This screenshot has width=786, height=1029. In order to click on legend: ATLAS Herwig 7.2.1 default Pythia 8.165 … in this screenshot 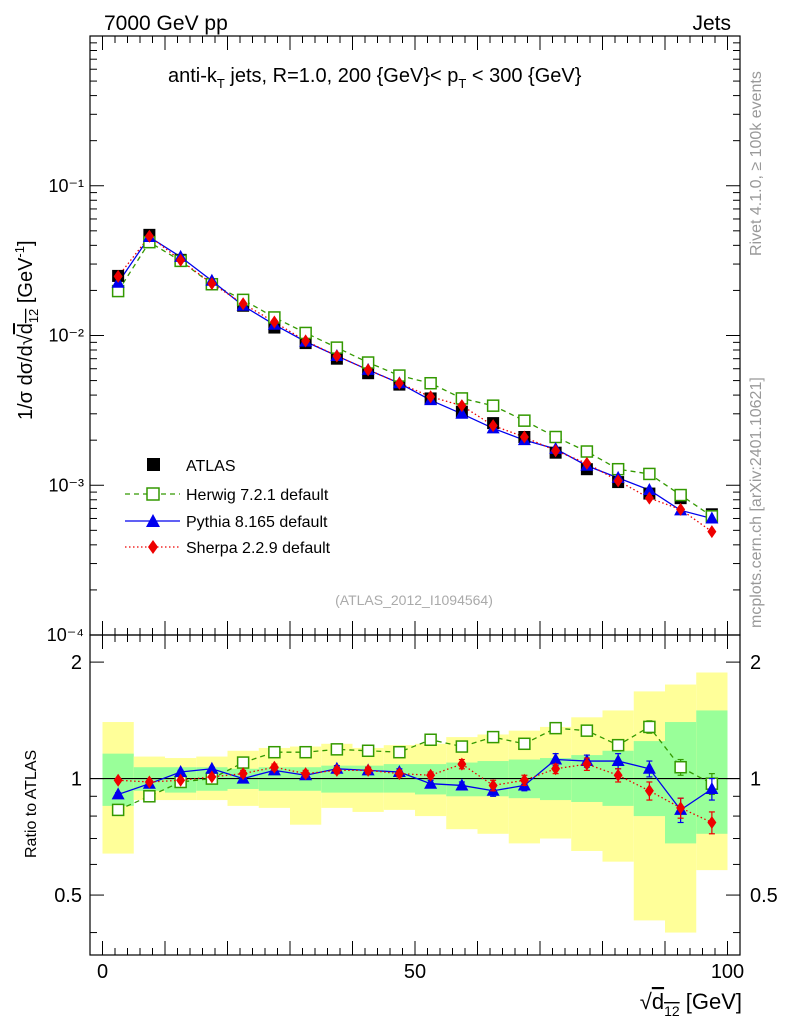, I will do `click(228, 507)`.